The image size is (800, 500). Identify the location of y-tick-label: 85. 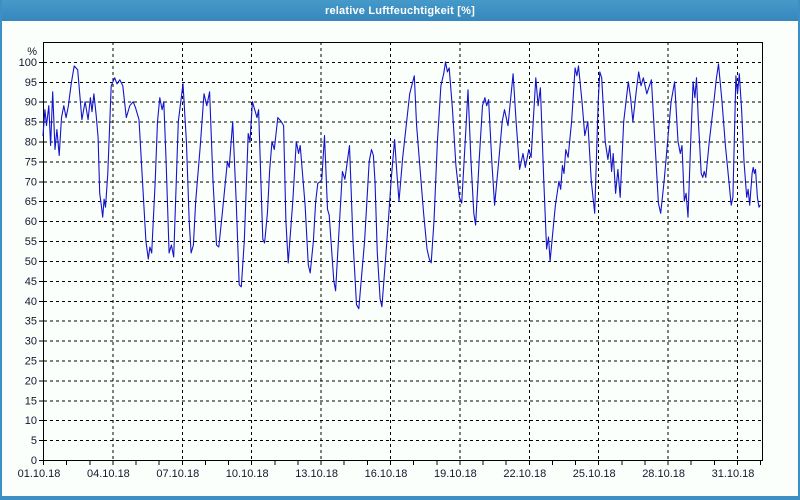
(31, 123).